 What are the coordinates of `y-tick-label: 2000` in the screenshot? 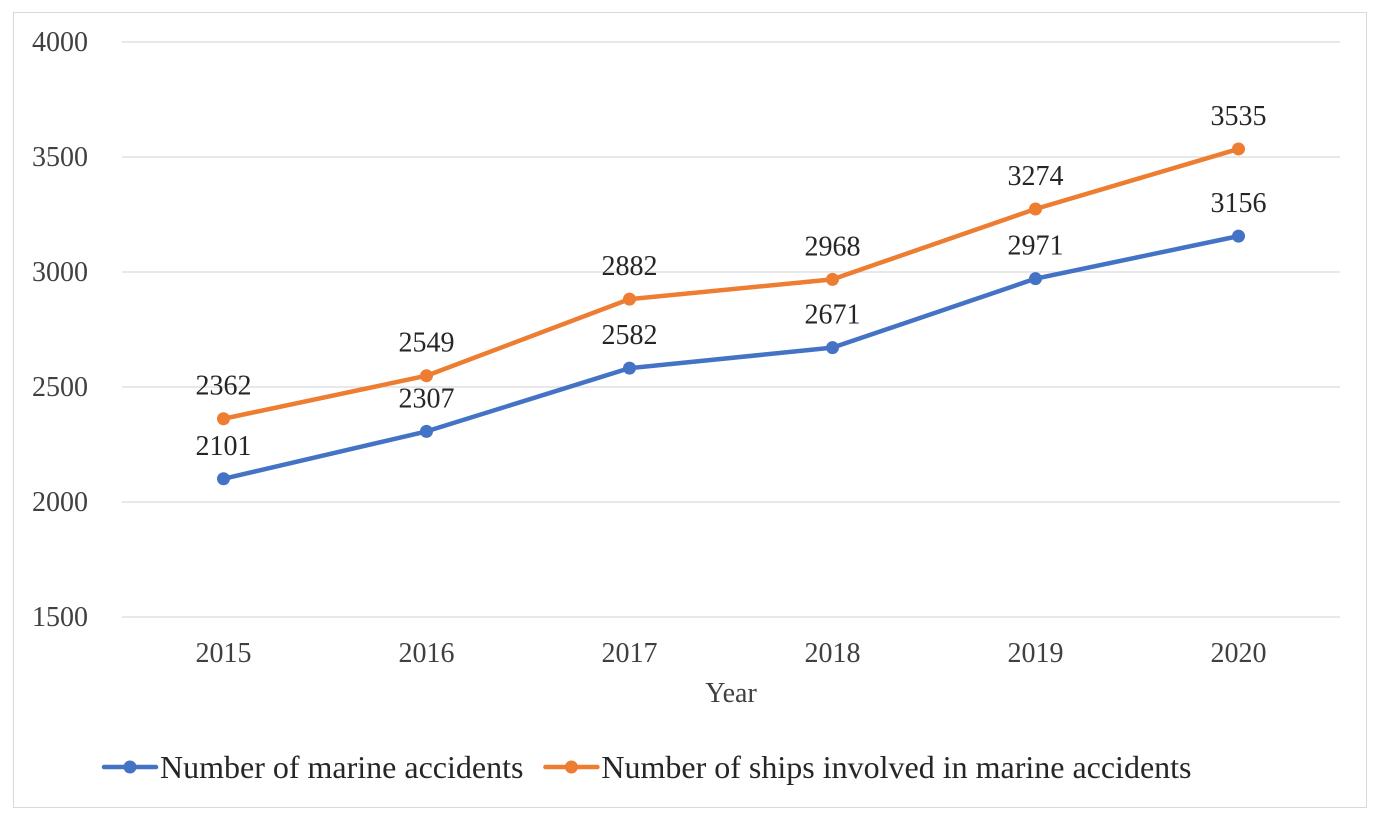 It's located at (60, 502).